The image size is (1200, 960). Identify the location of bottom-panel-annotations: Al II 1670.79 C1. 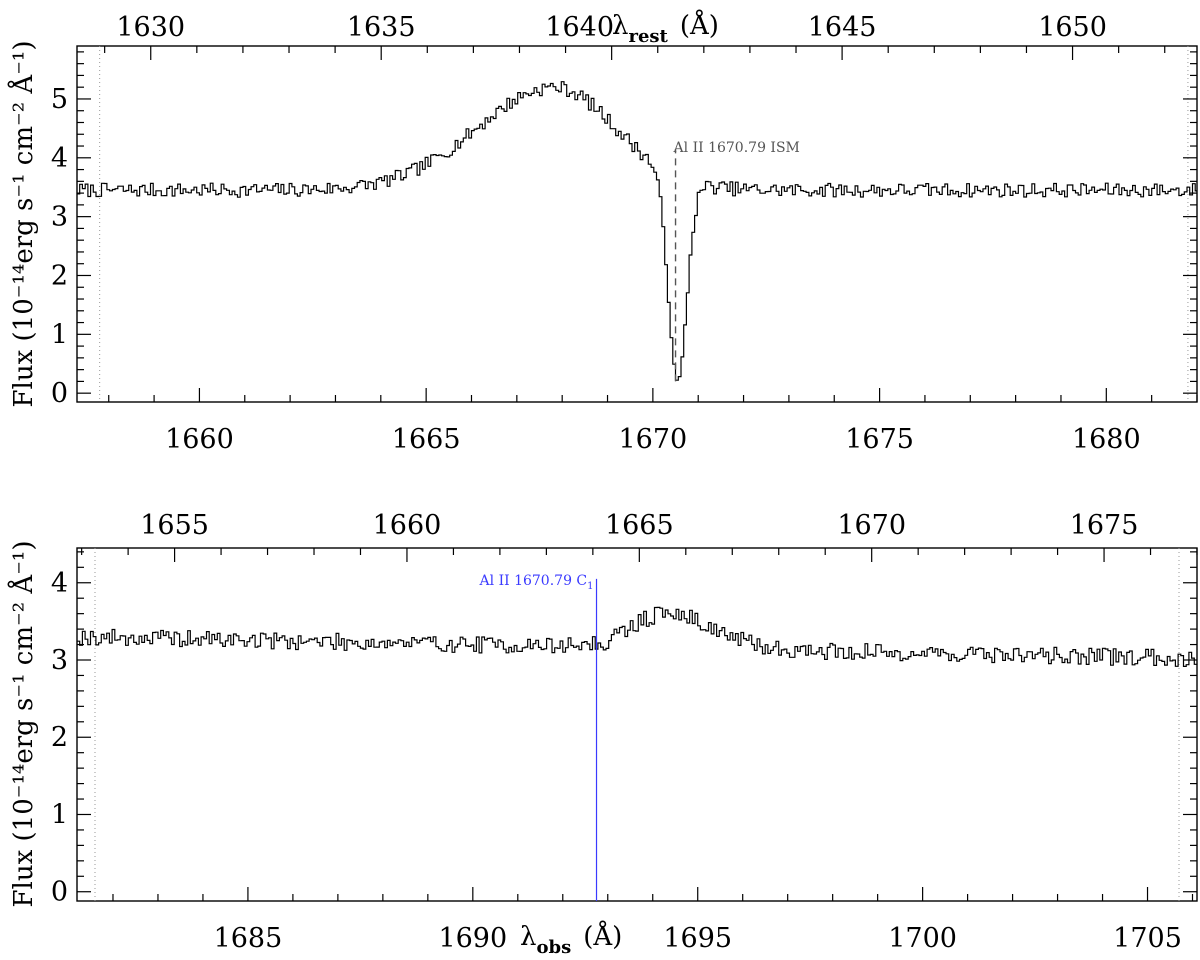
(538, 737).